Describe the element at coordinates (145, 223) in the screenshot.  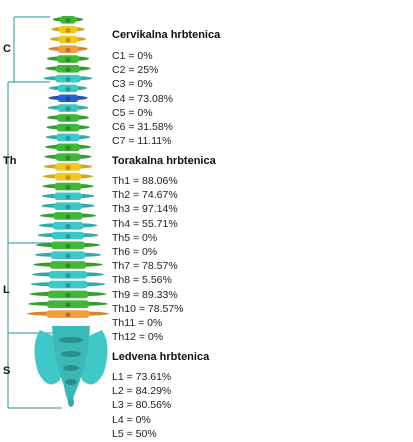
I see `vertebra-value: Th4 = 55.71%` at that location.